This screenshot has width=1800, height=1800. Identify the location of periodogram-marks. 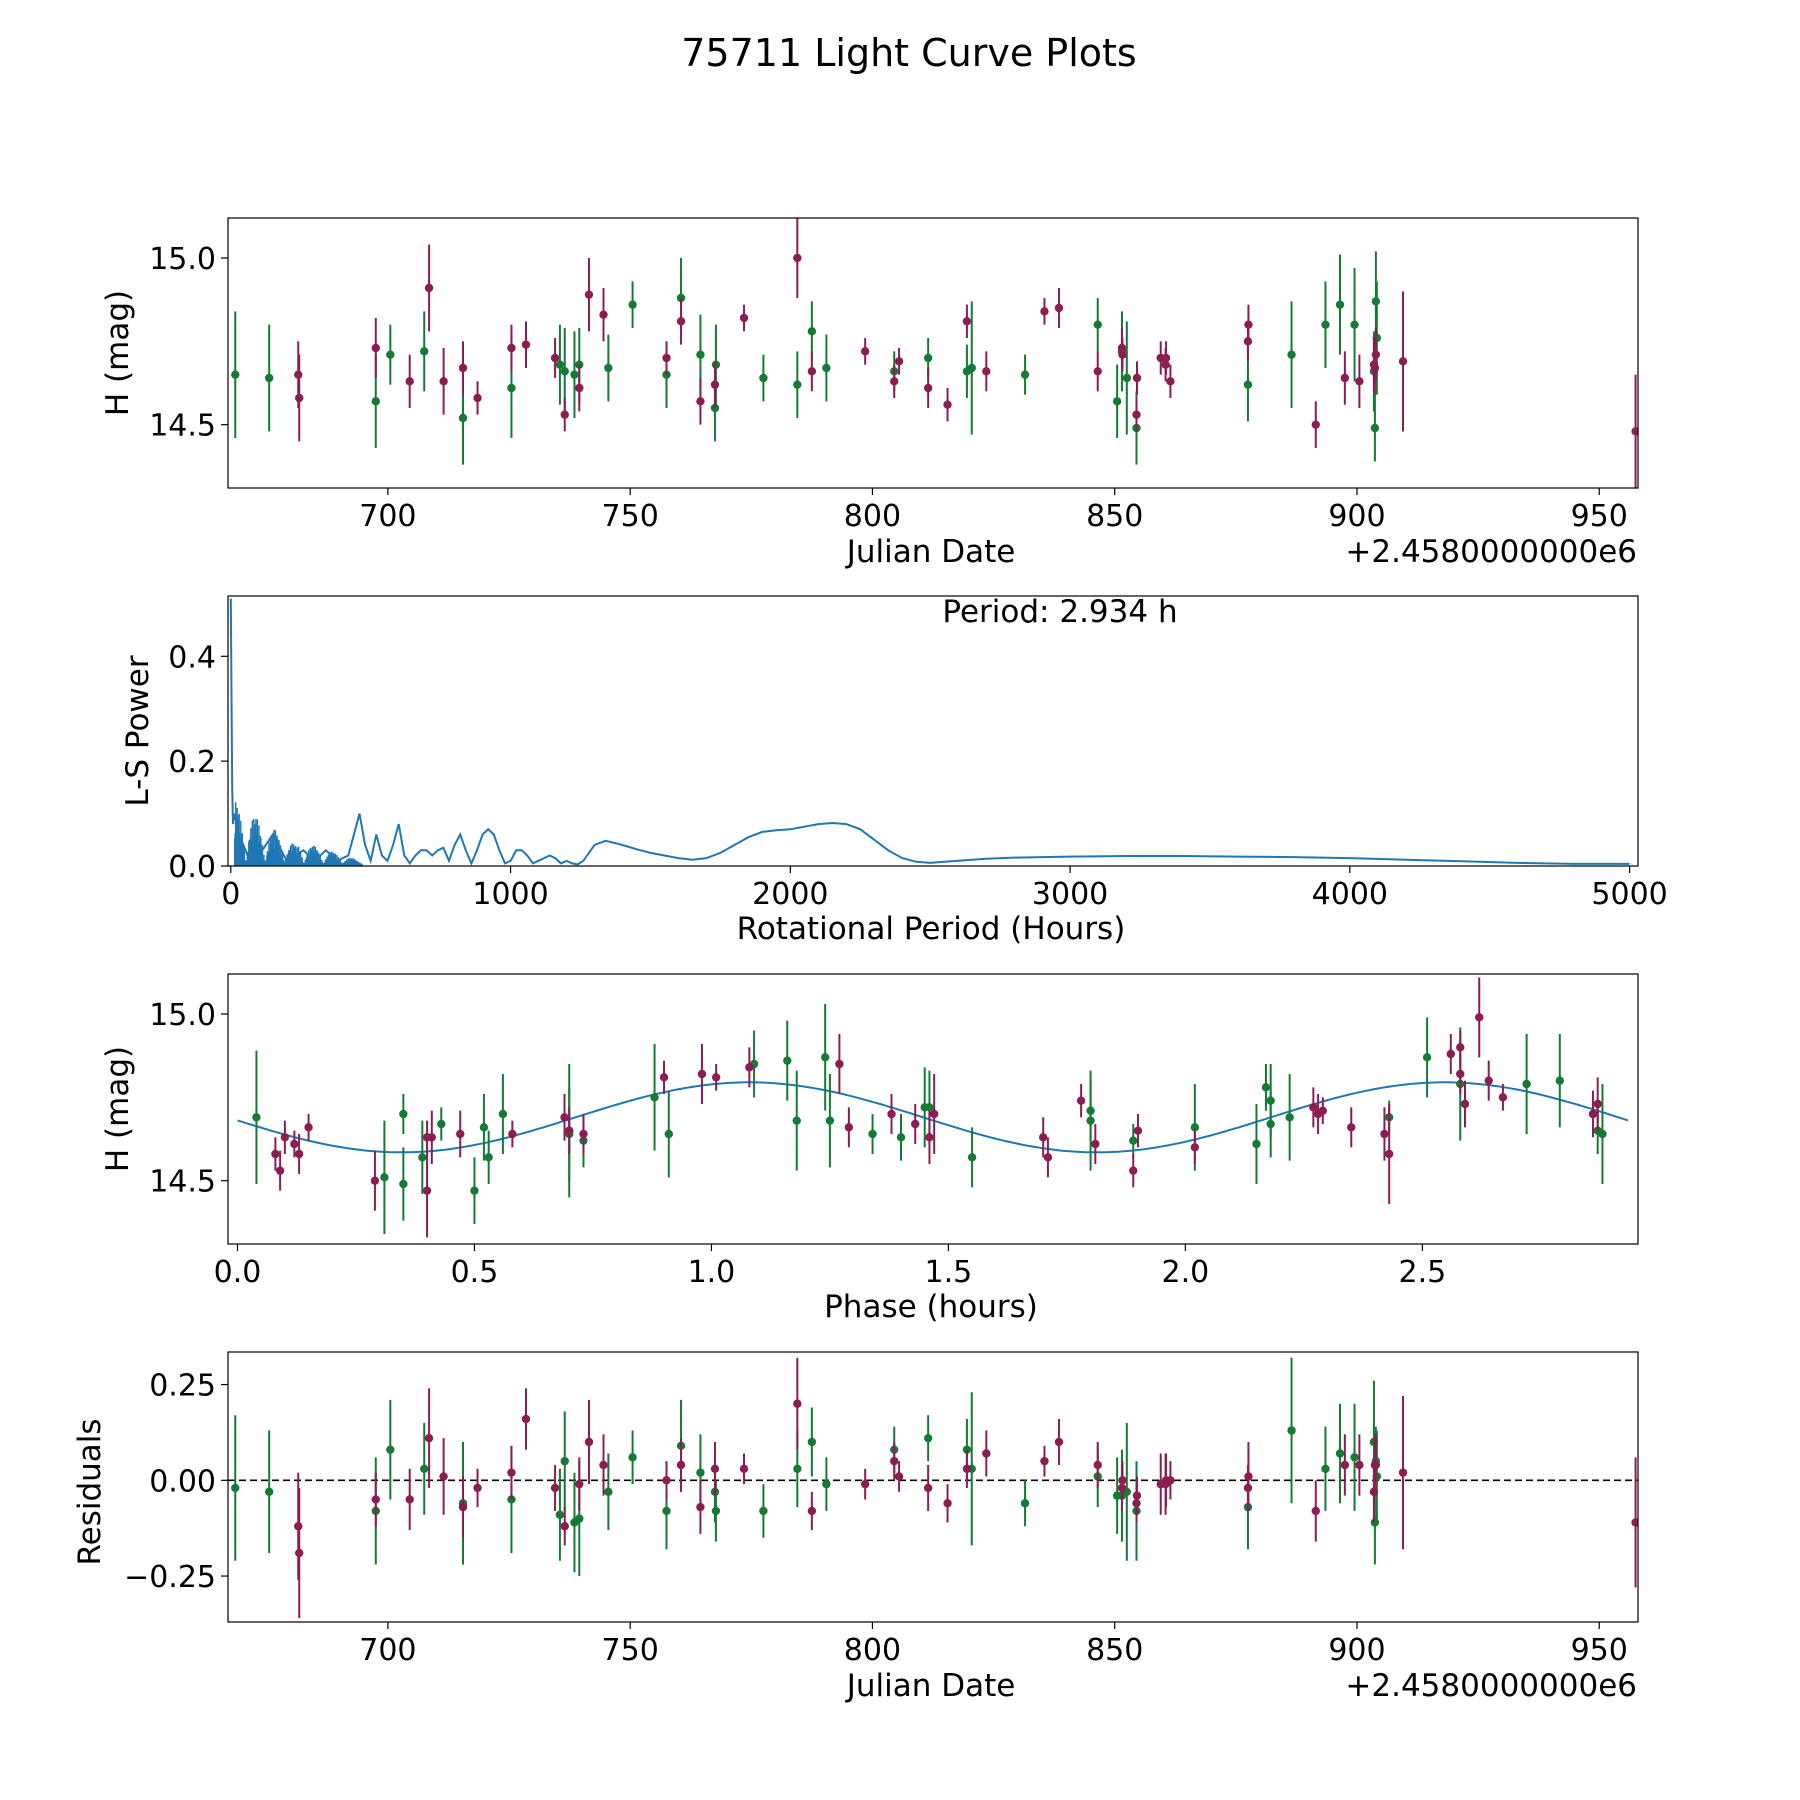
(929, 732).